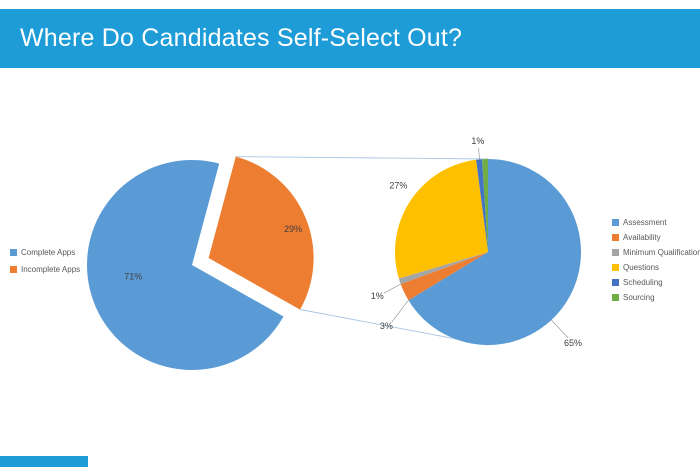 This screenshot has height=467, width=700. Describe the element at coordinates (13, 269) in the screenshot. I see `legend-swatch-incomplete-apps` at that location.